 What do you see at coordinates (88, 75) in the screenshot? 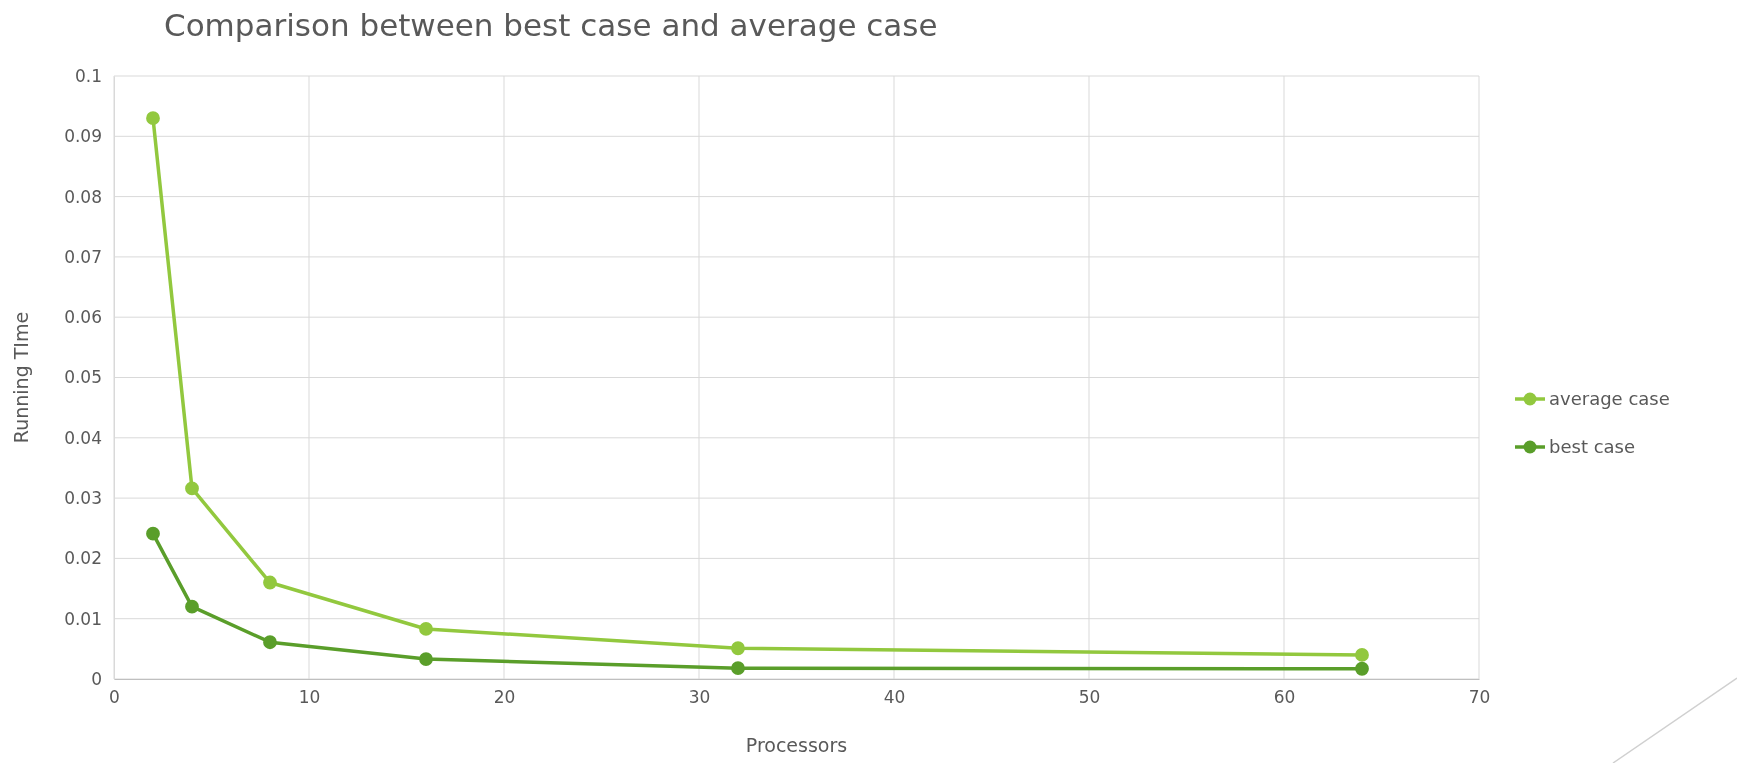
I see `y-tick-label: 0.1` at bounding box center [88, 75].